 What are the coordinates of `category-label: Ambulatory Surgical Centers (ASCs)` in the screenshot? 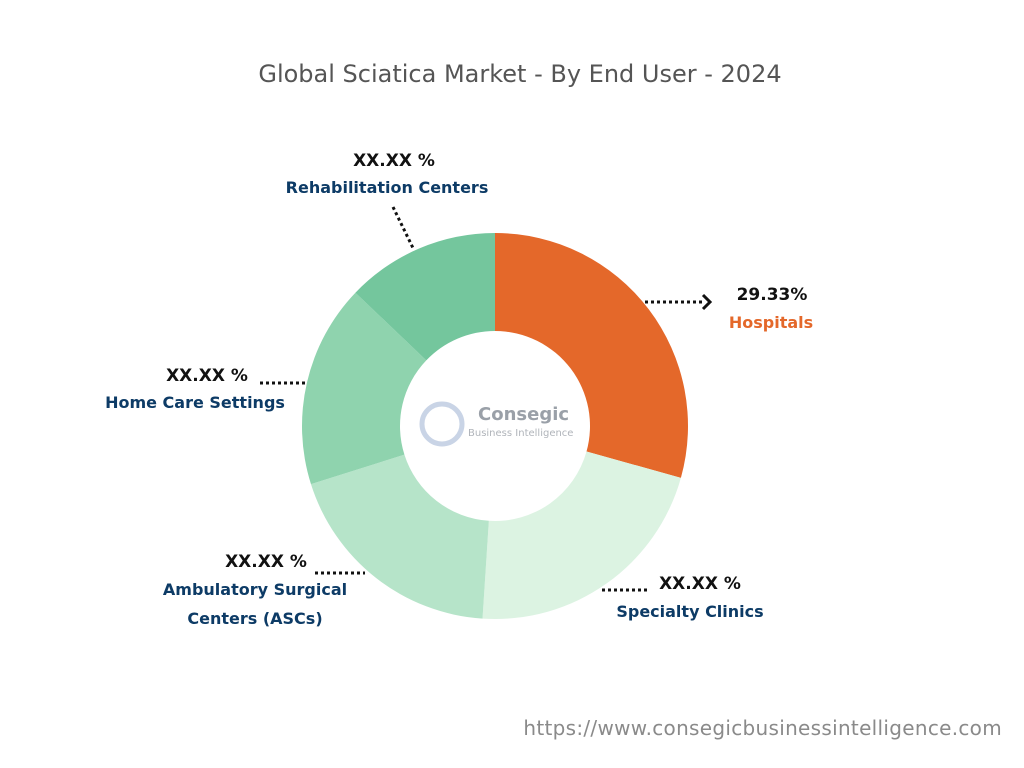 It's located at (255, 604).